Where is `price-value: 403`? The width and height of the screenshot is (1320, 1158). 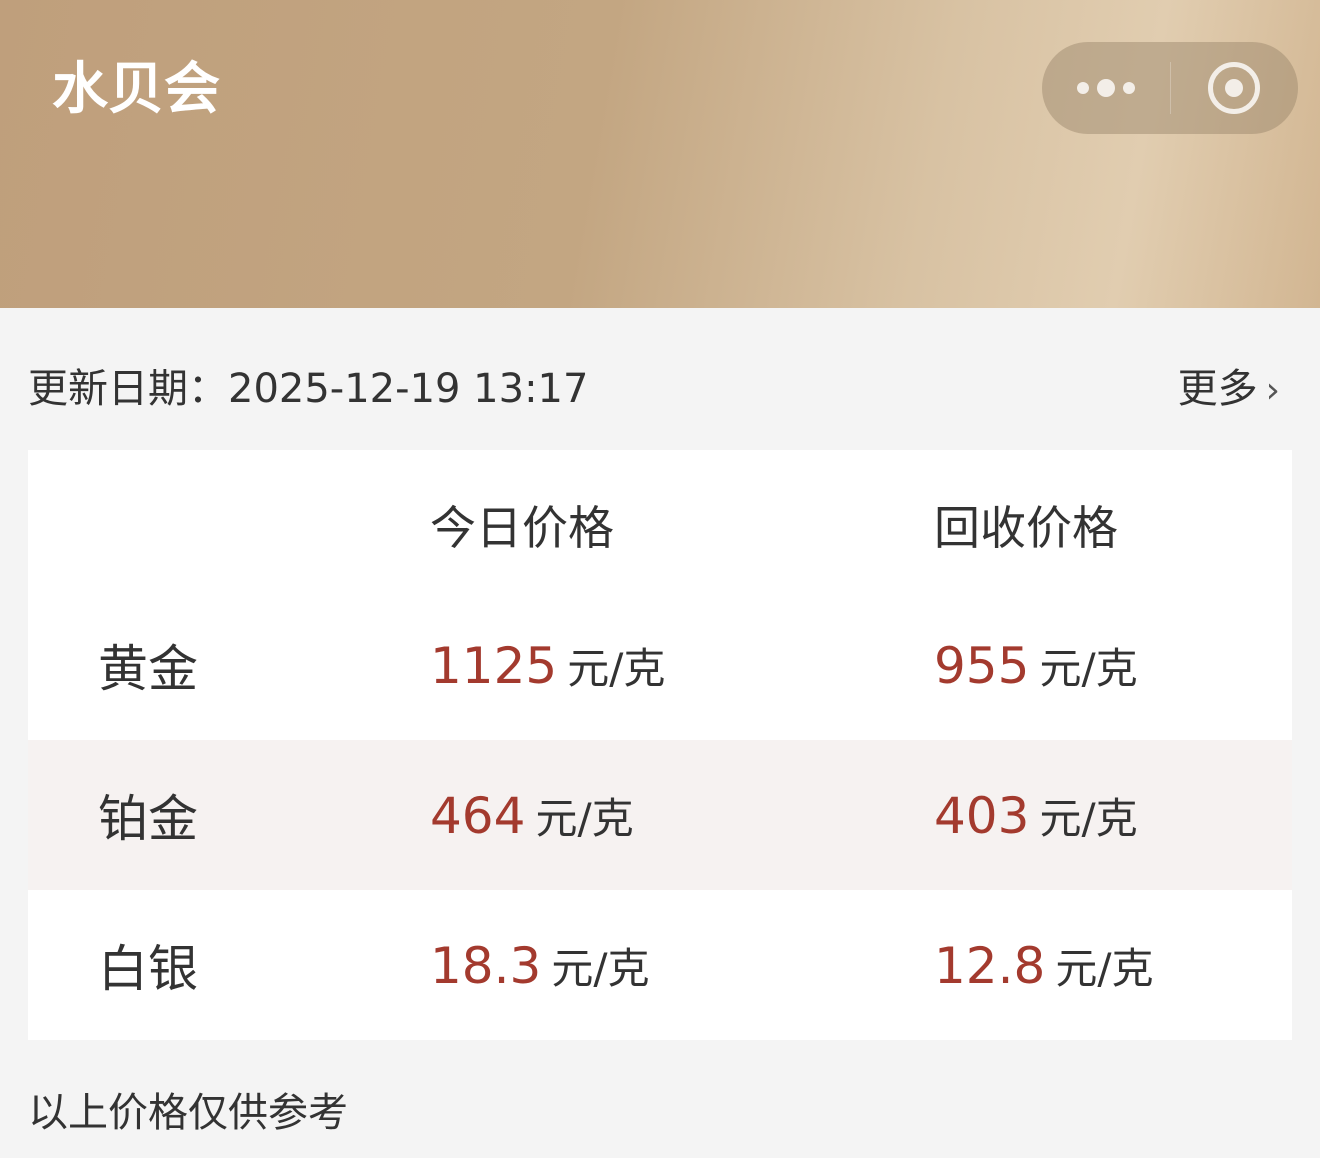 price-value: 403 is located at coordinates (982, 815).